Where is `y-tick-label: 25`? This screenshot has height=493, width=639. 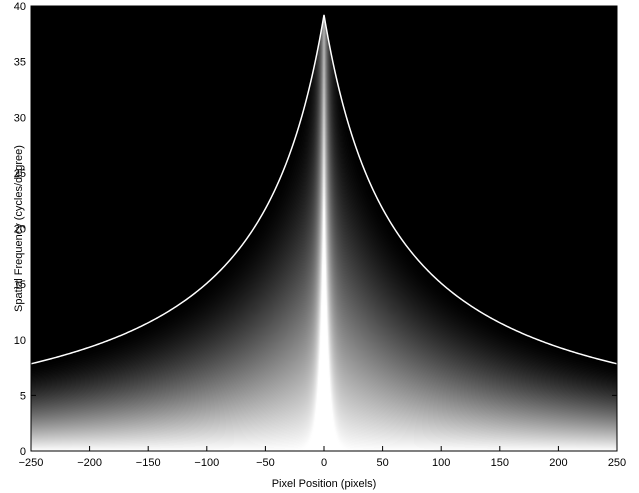 y-tick-label: 25 is located at coordinates (20, 174).